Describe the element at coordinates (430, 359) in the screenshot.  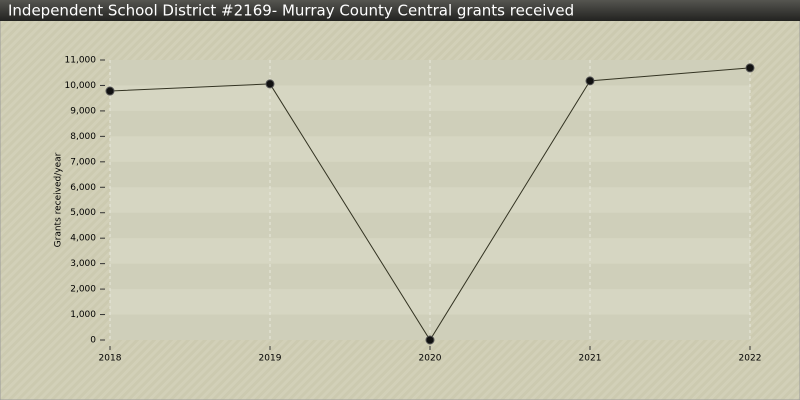
I see `x-tick-label: 2020` at that location.